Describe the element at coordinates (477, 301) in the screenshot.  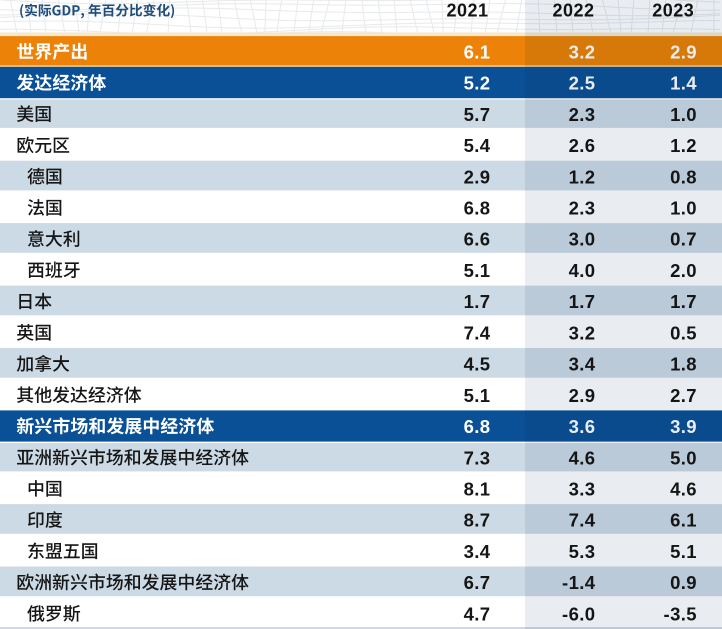
I see `svg-text: 1.7` at that location.